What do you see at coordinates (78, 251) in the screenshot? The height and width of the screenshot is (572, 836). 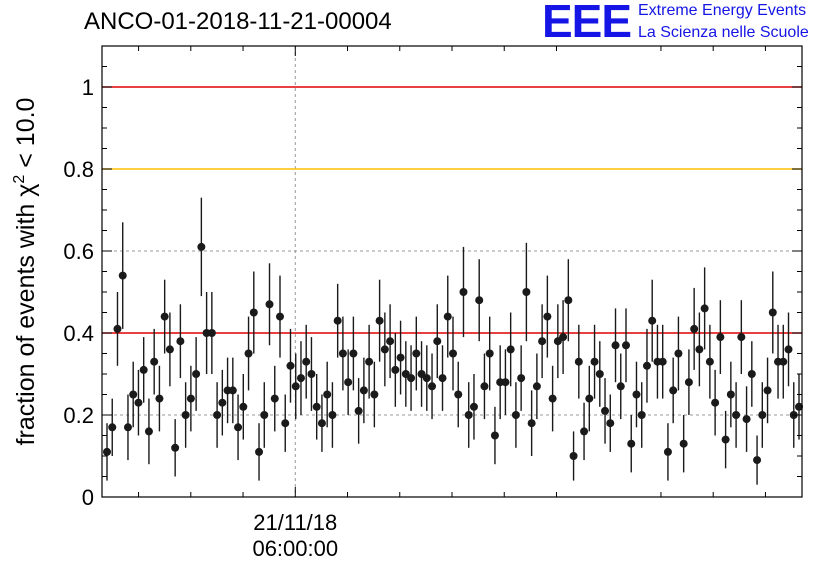 I see `y-tick-label: 0.6` at bounding box center [78, 251].